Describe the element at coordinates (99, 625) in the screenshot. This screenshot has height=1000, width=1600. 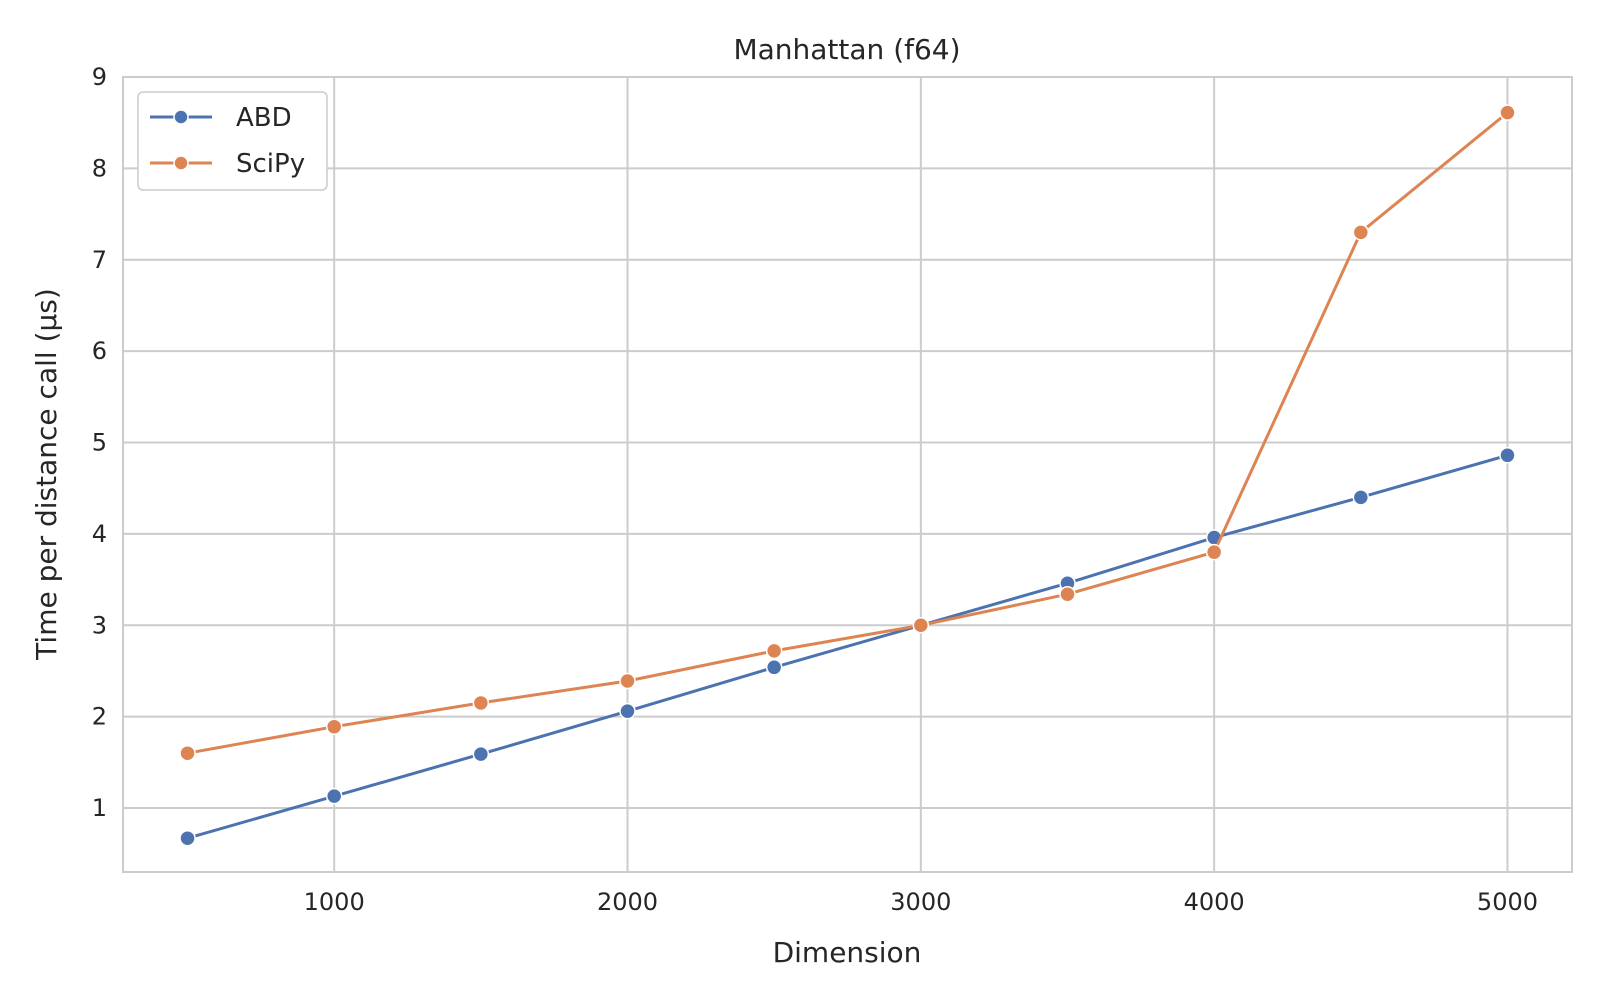
I see `y-tick-label-3: 3` at that location.